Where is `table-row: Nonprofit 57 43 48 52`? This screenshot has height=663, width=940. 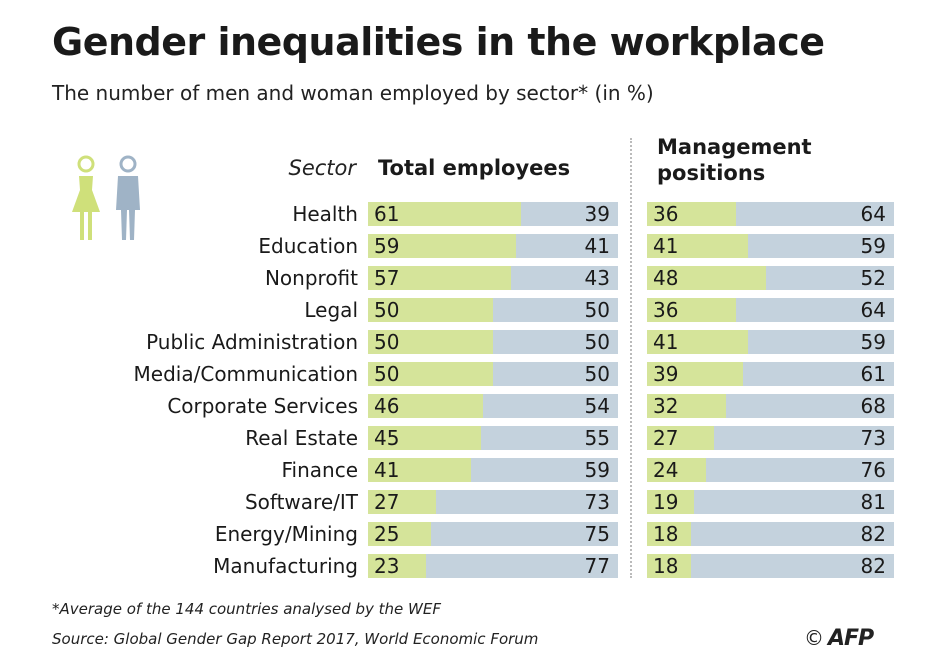 table-row: Nonprofit 57 43 48 52 is located at coordinates (470, 278).